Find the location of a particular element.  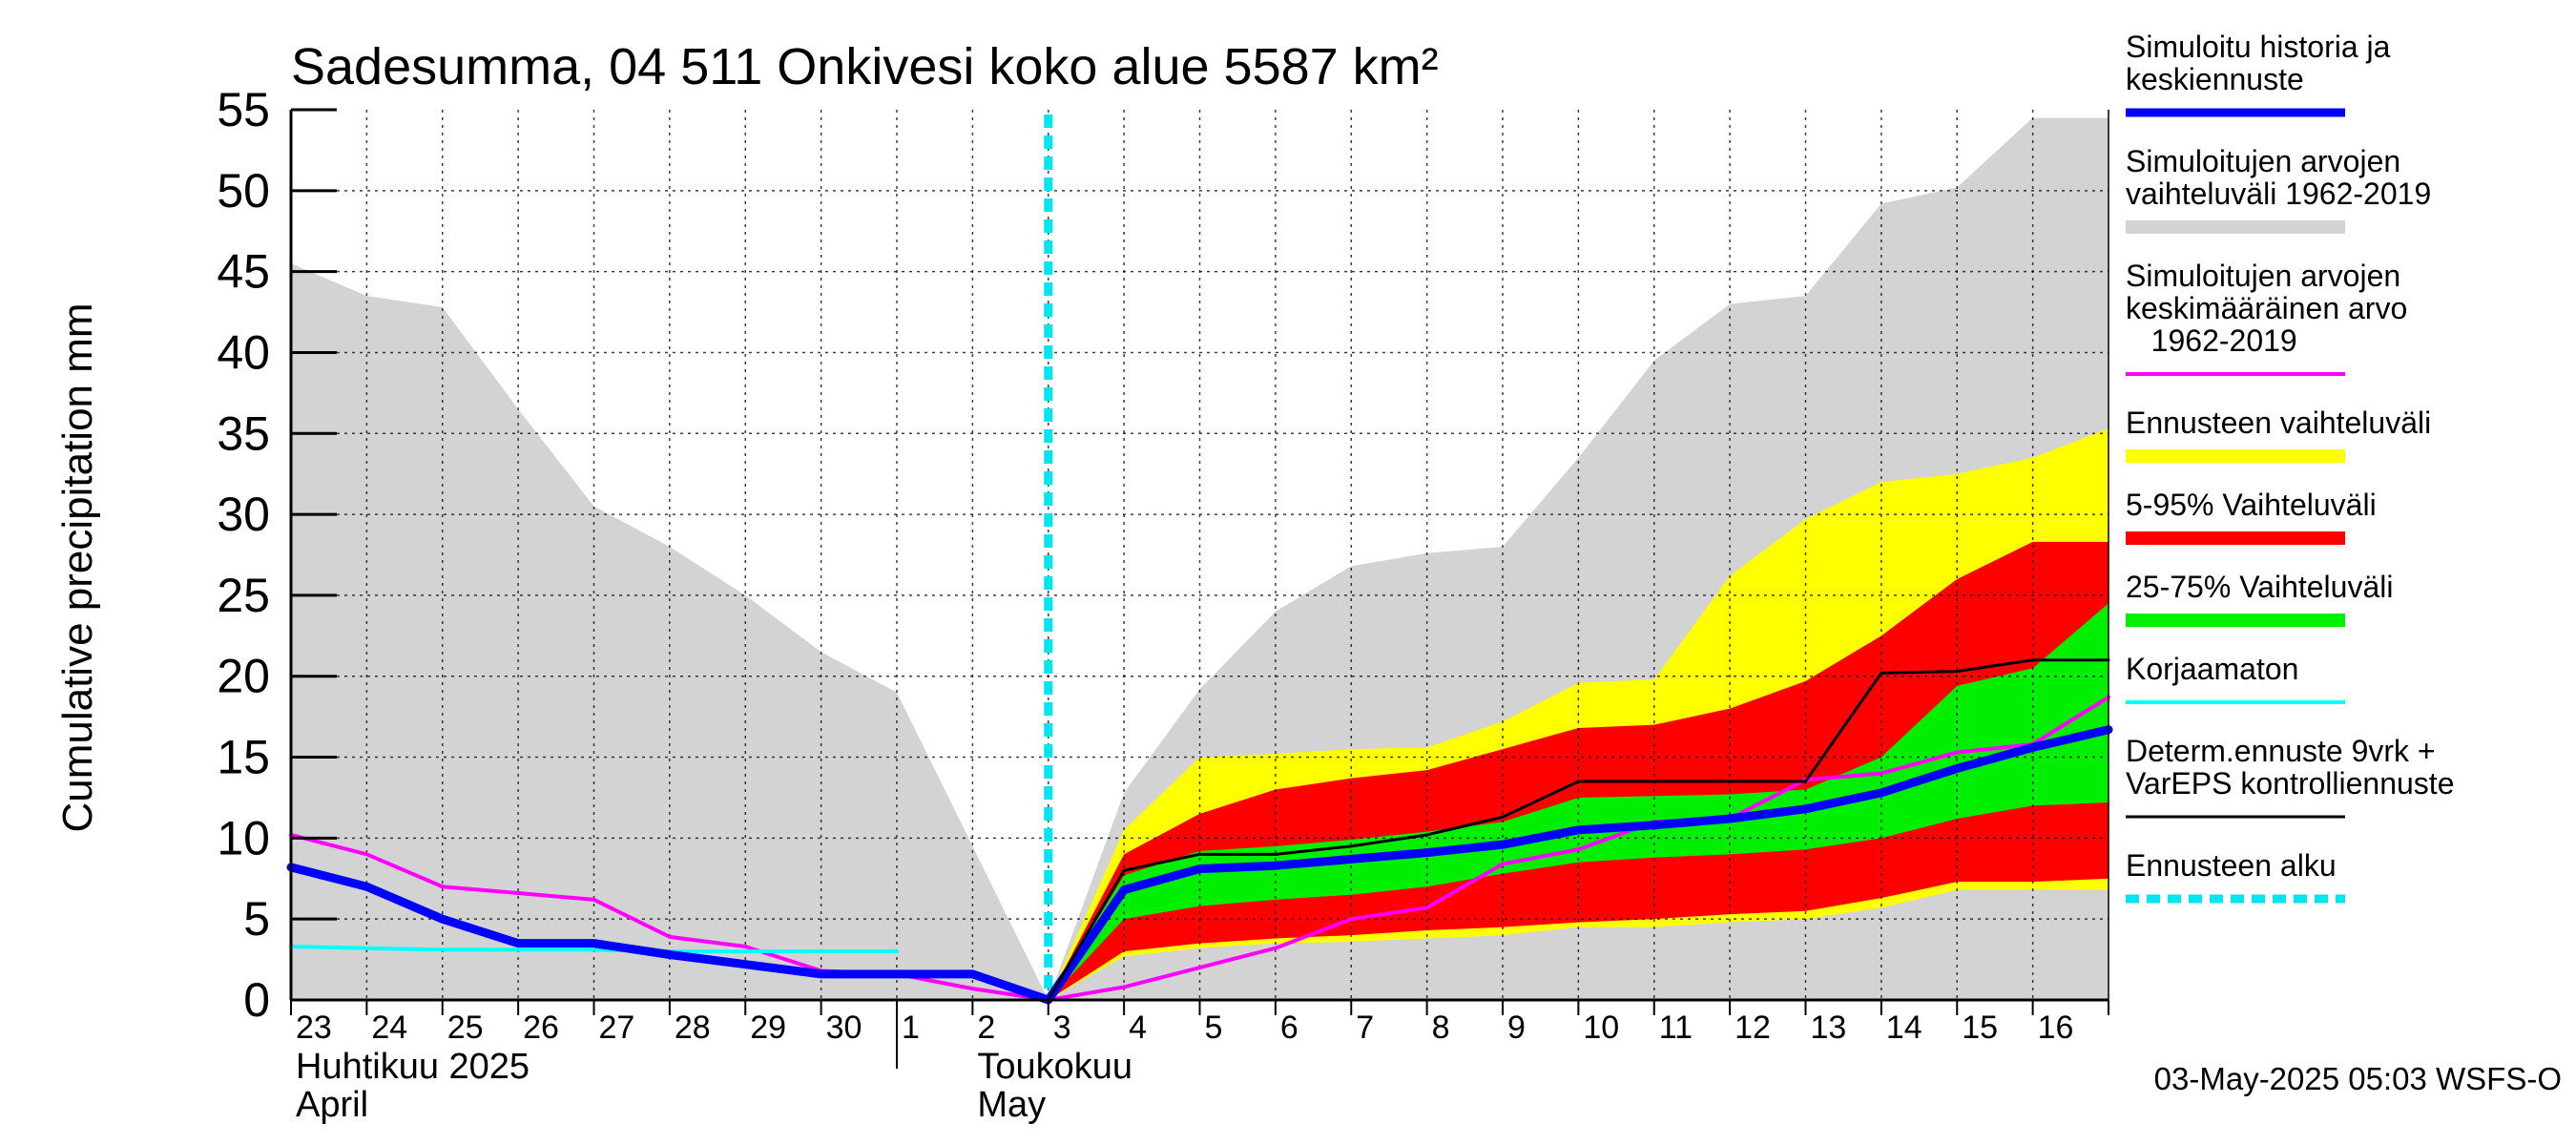

legend-label: 1962-2019 is located at coordinates (2211, 340).